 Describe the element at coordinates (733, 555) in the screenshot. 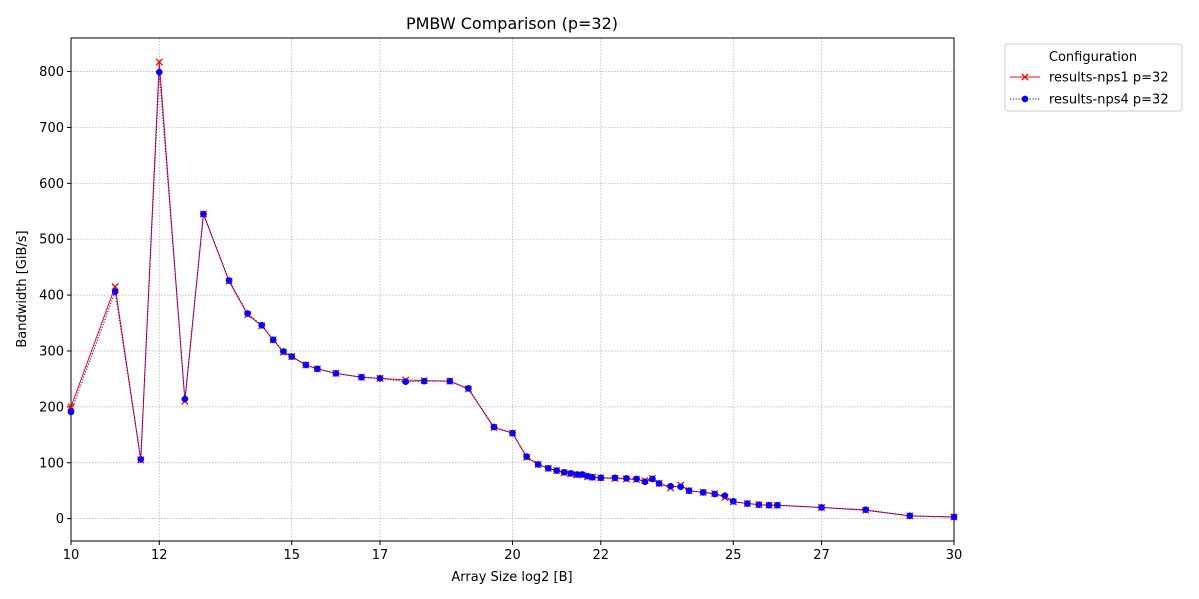

I see `x-tick-label: 25` at that location.